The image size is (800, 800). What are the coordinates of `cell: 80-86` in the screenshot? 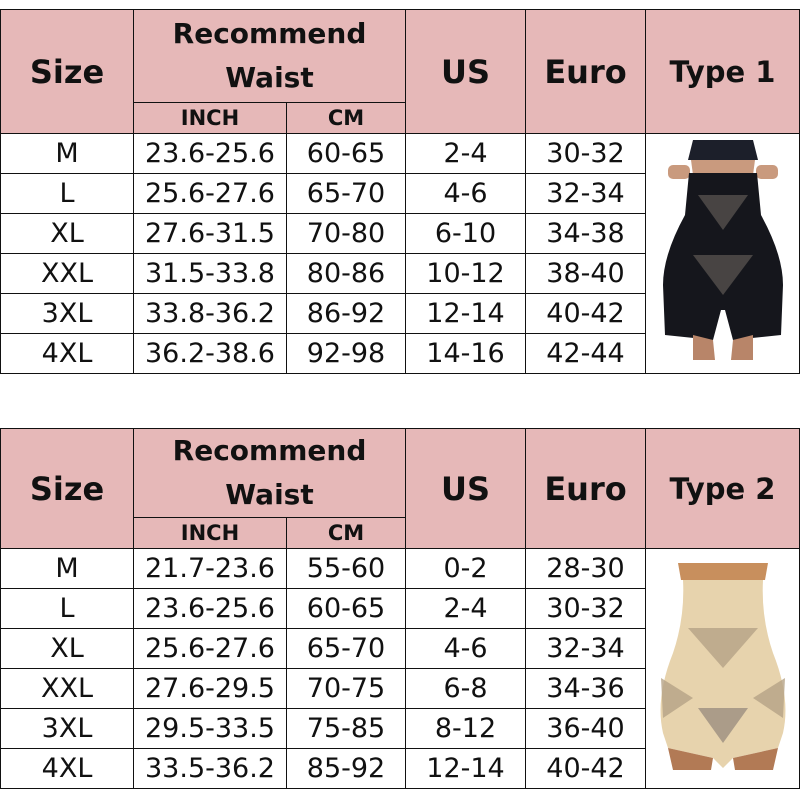 It's located at (346, 273).